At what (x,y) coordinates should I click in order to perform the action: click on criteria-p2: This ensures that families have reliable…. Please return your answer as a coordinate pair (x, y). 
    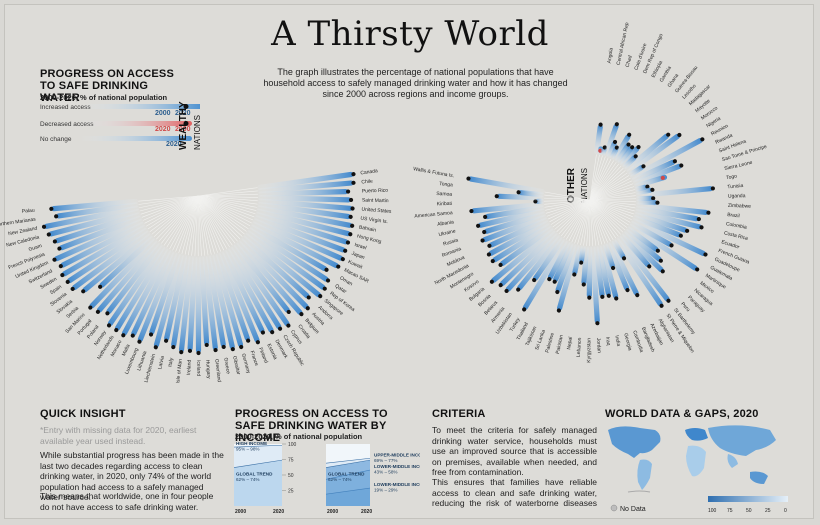
    Looking at the image, I should click on (514, 493).